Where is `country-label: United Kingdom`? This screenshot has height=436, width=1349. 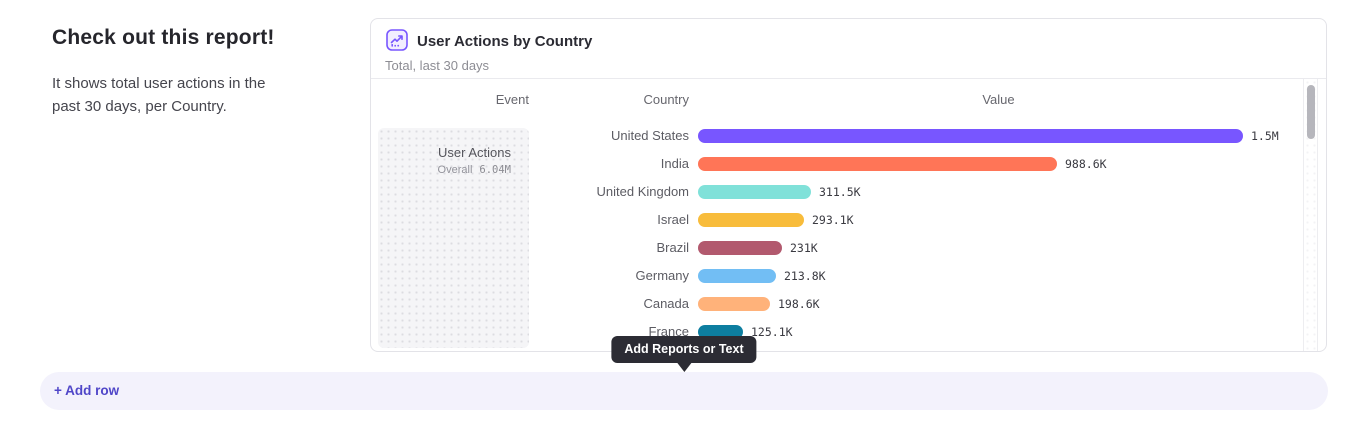 country-label: United Kingdom is located at coordinates (643, 191).